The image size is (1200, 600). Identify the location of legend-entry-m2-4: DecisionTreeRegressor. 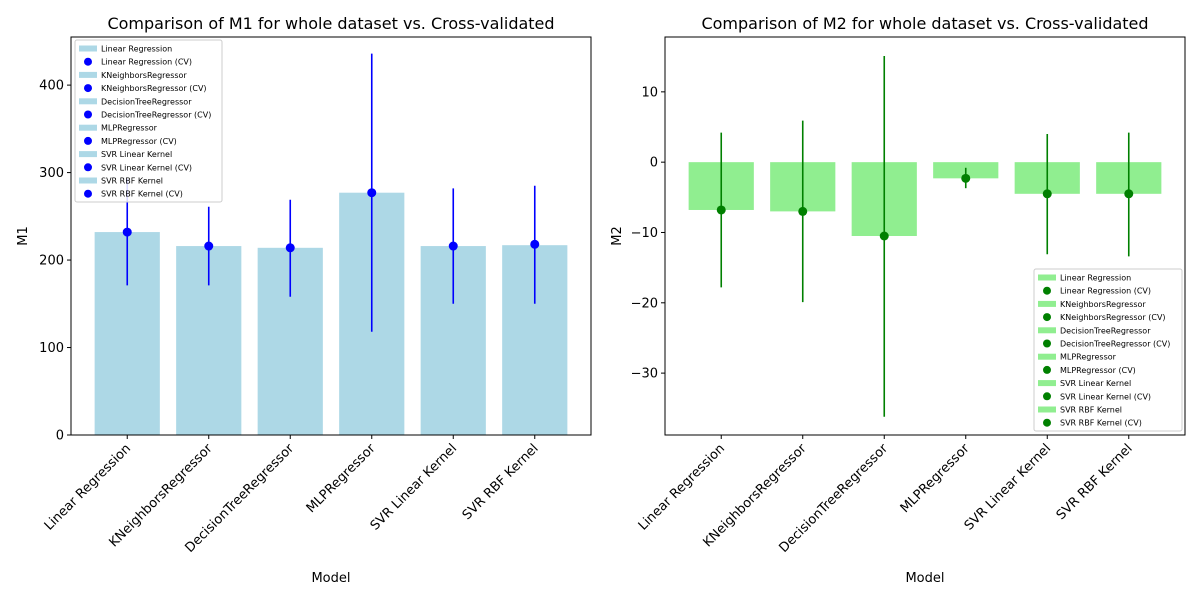
(1105, 330).